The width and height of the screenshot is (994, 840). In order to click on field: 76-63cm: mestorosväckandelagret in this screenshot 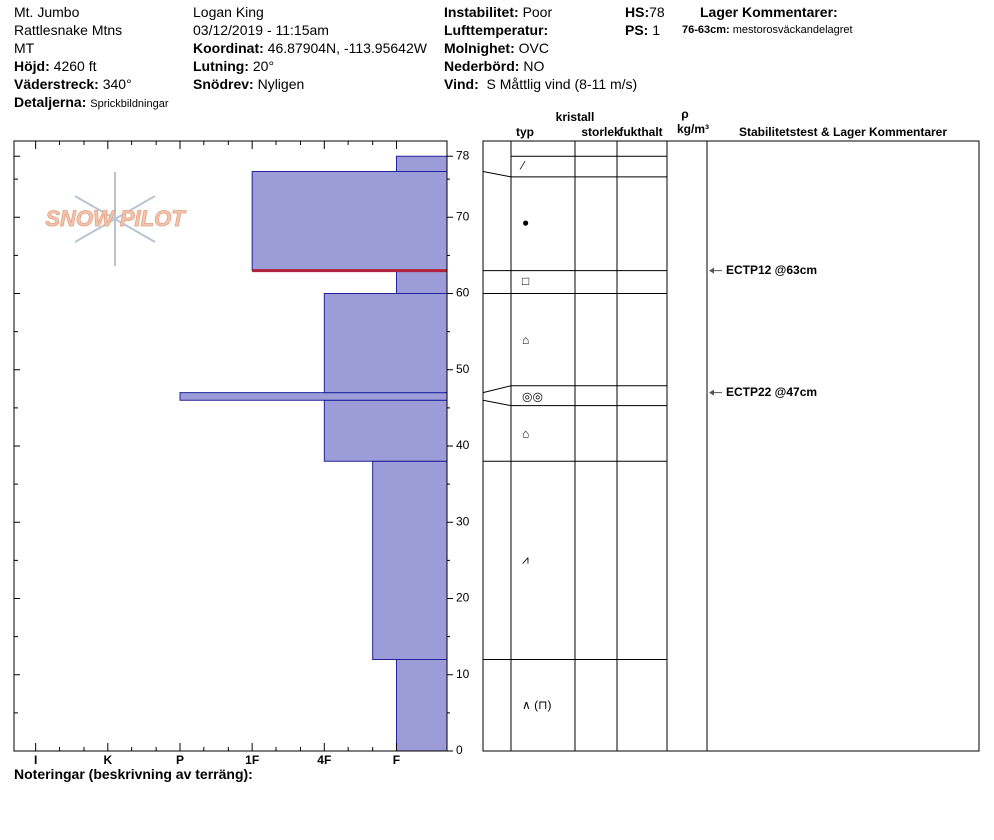, I will do `click(767, 30)`.